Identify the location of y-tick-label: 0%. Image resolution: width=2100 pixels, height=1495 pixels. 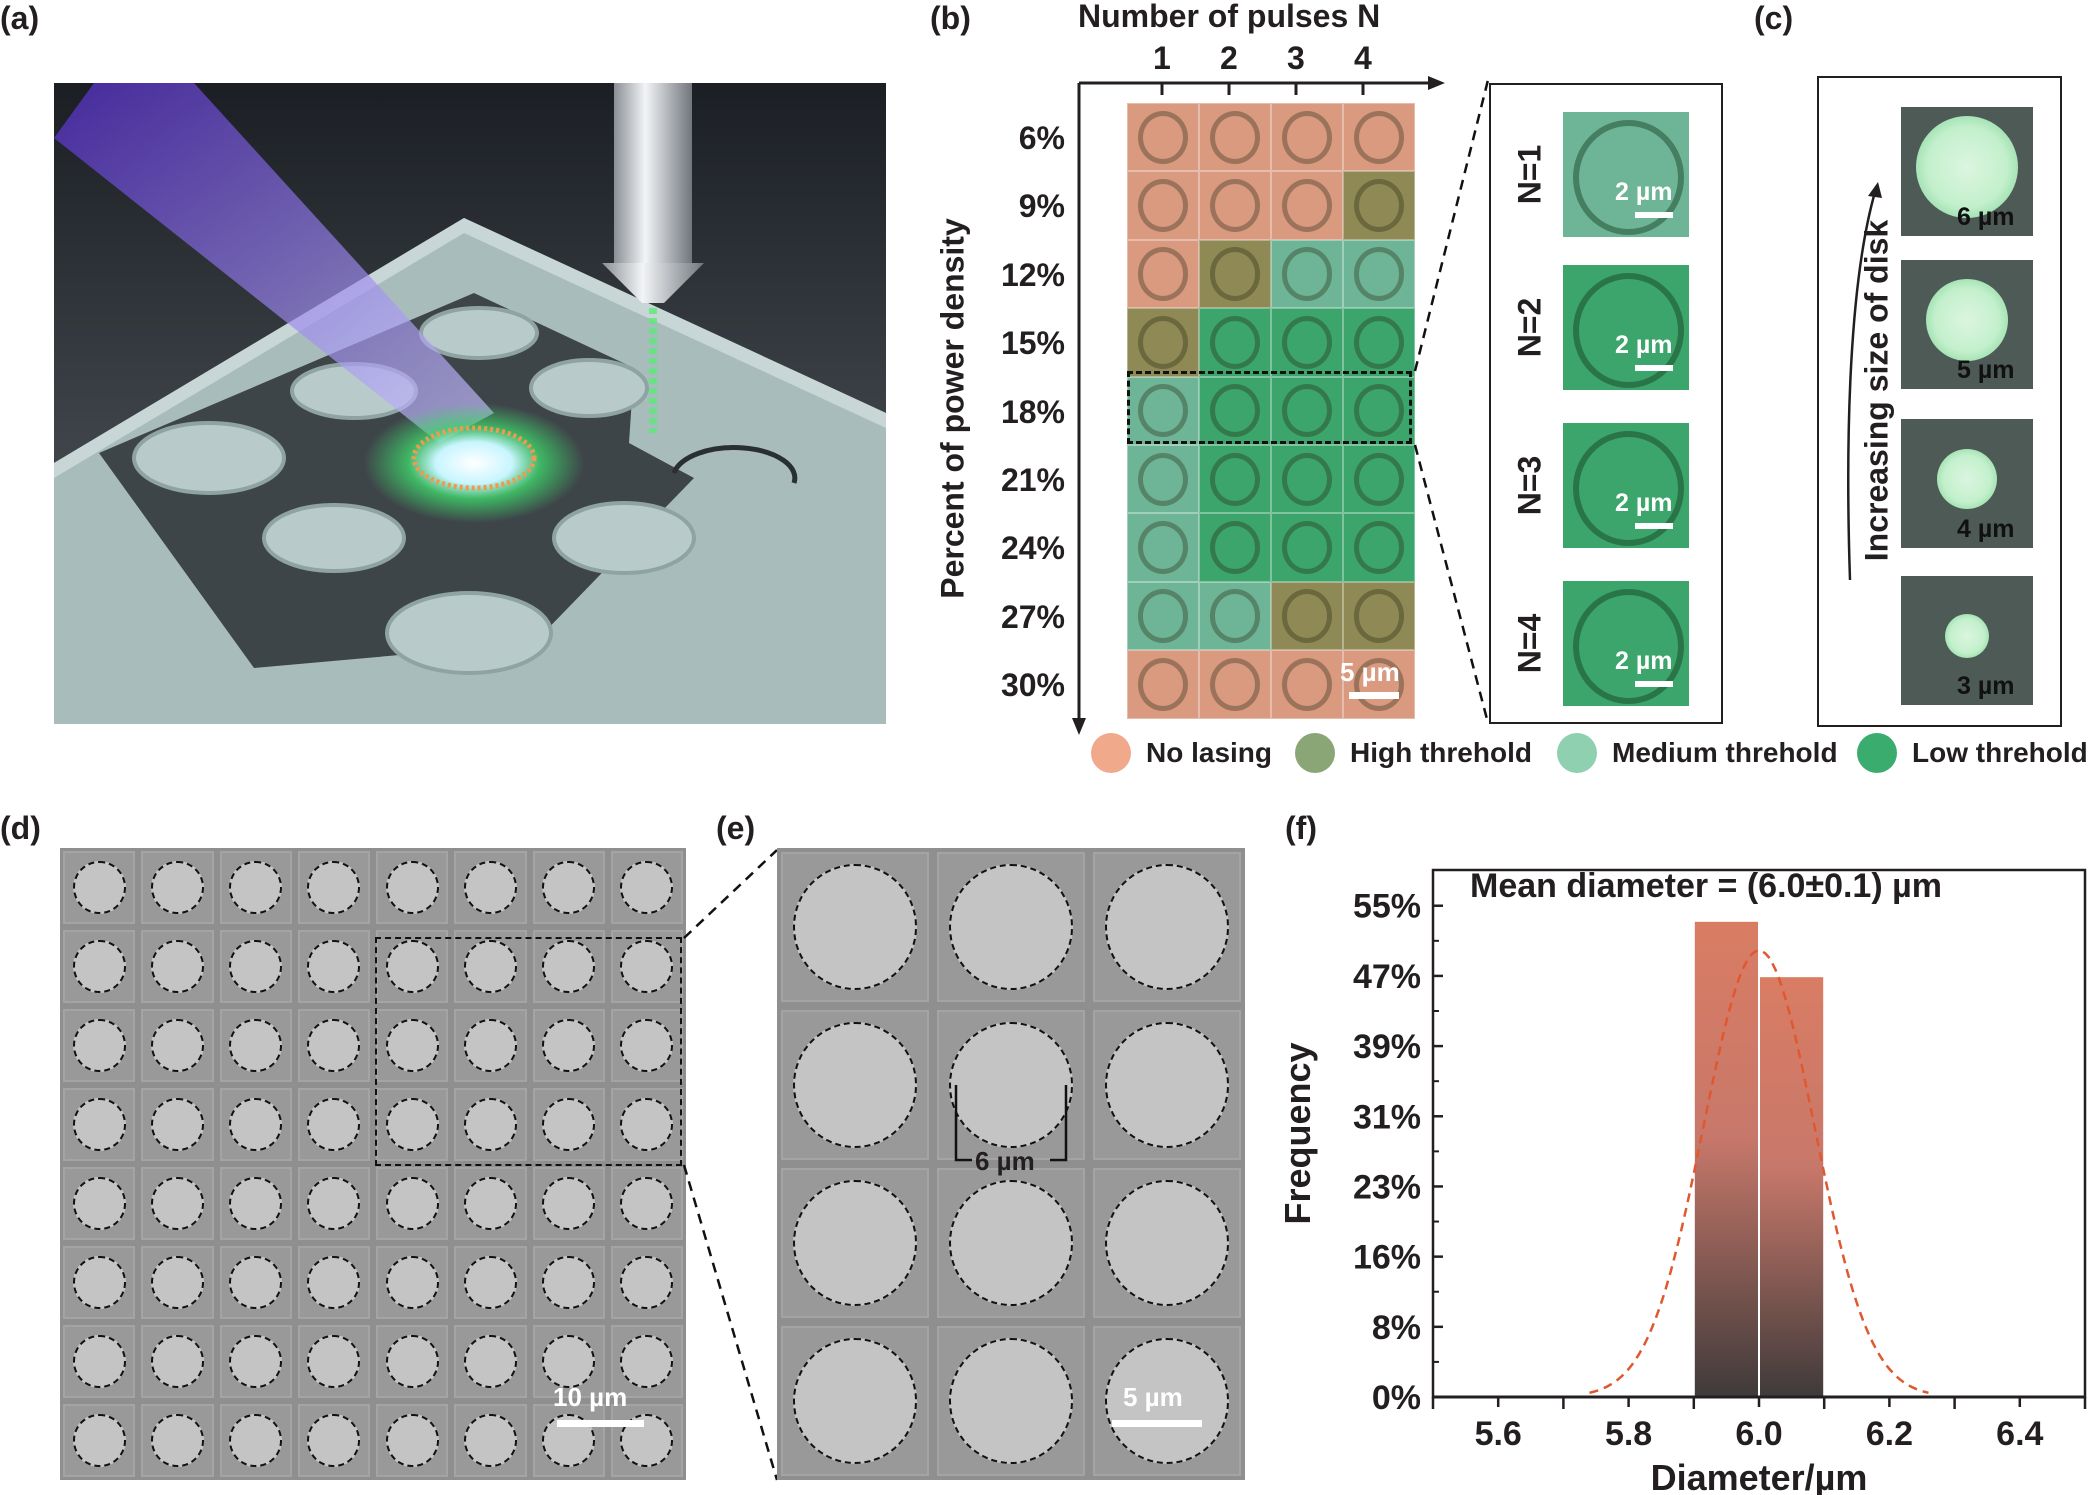
(1396, 1398).